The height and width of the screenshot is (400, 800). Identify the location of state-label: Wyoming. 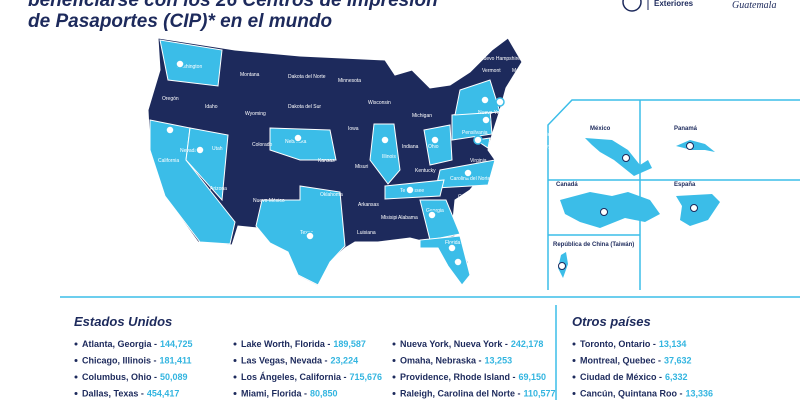
(255, 114).